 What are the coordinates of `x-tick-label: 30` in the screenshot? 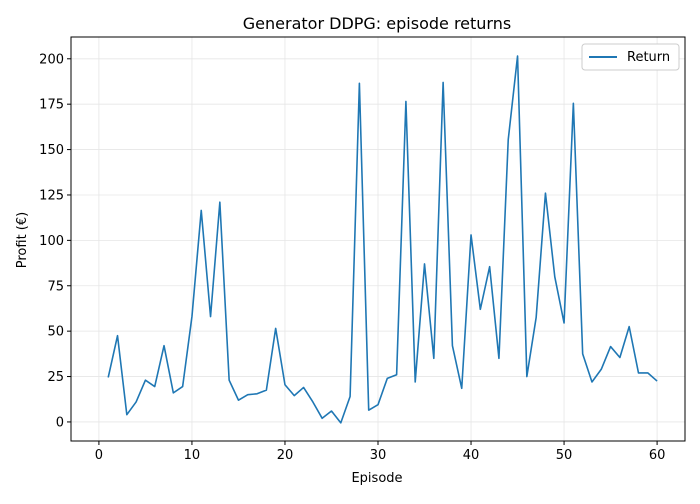 It's located at (378, 455).